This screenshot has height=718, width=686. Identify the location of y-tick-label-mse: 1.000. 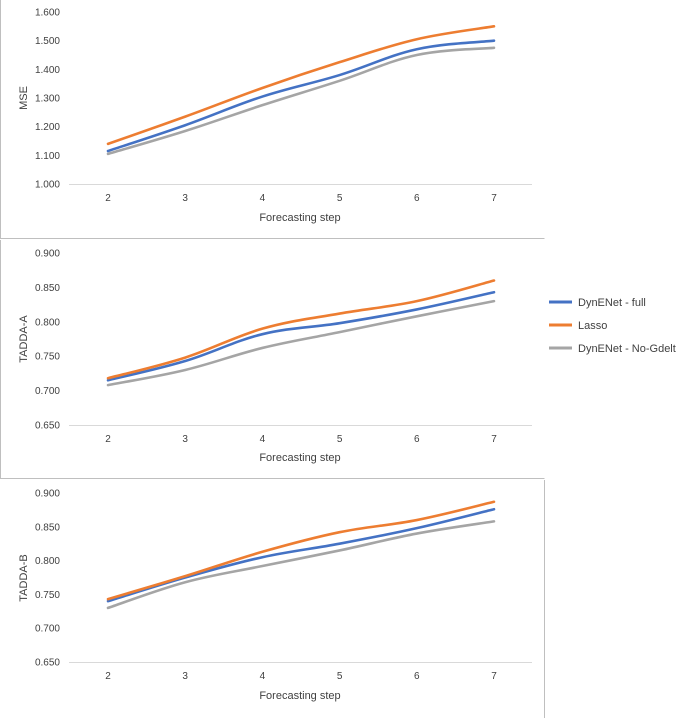
(47, 185).